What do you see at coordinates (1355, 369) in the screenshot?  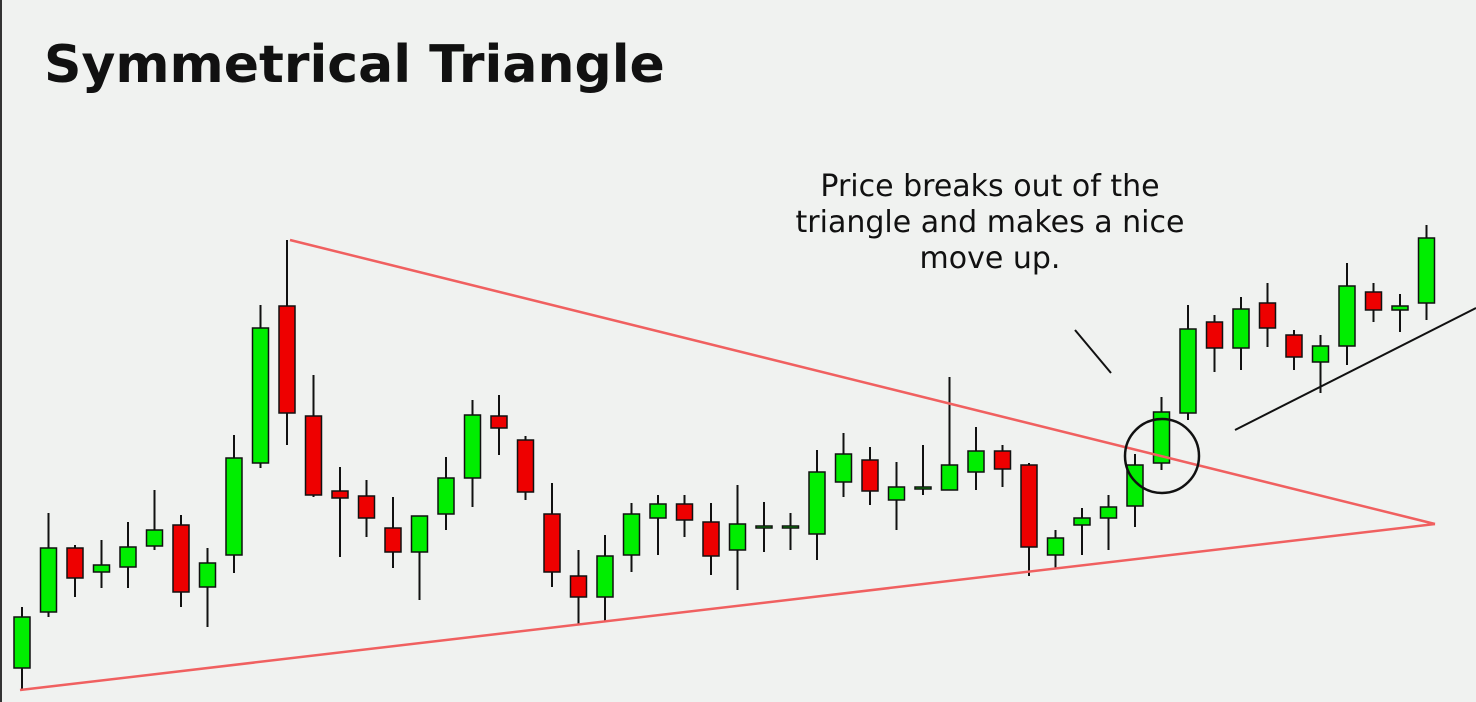 I see `support-trendline` at bounding box center [1355, 369].